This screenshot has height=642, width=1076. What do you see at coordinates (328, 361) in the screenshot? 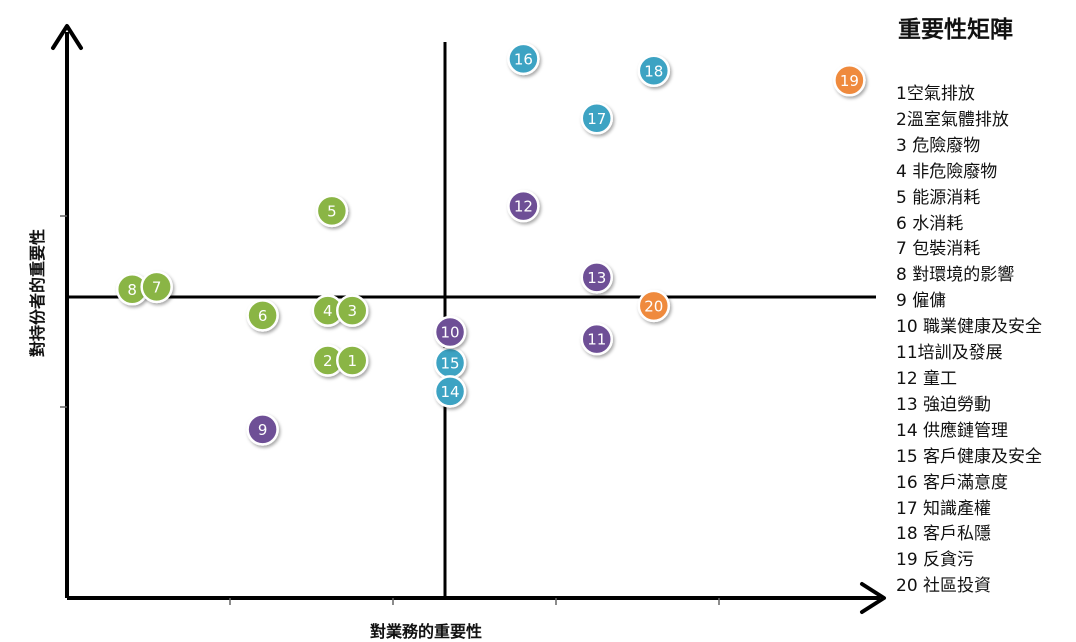
I see `point-2-label: 2` at bounding box center [328, 361].